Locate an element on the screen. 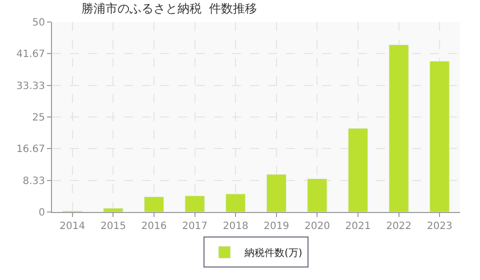  x-tick-label: 2023 is located at coordinates (439, 226).